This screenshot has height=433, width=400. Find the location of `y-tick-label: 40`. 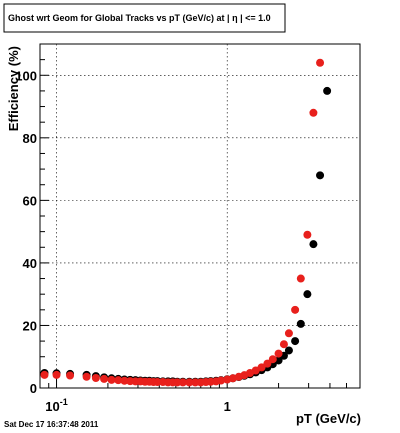

y-tick-label: 40 is located at coordinates (30, 263).